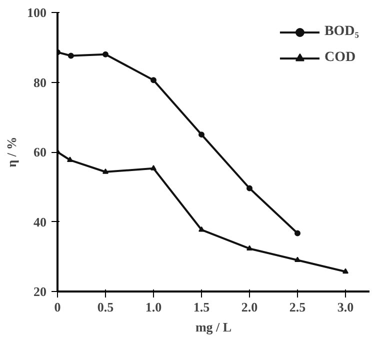 This screenshot has height=337, width=384. I want to click on y-axis-title: η / %, so click(11, 152).